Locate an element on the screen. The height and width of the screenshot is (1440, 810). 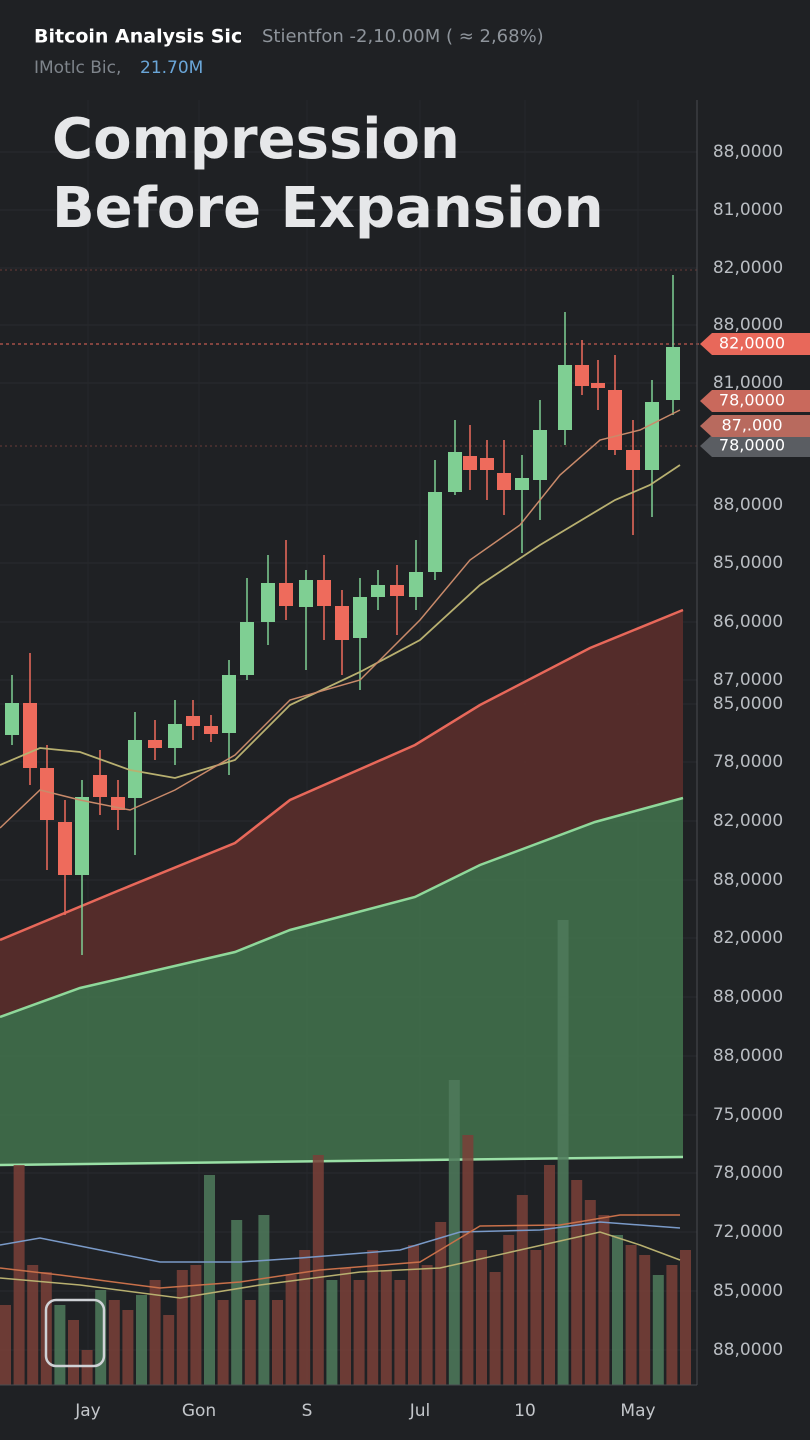
x-tick-label: Gon is located at coordinates (199, 1411).